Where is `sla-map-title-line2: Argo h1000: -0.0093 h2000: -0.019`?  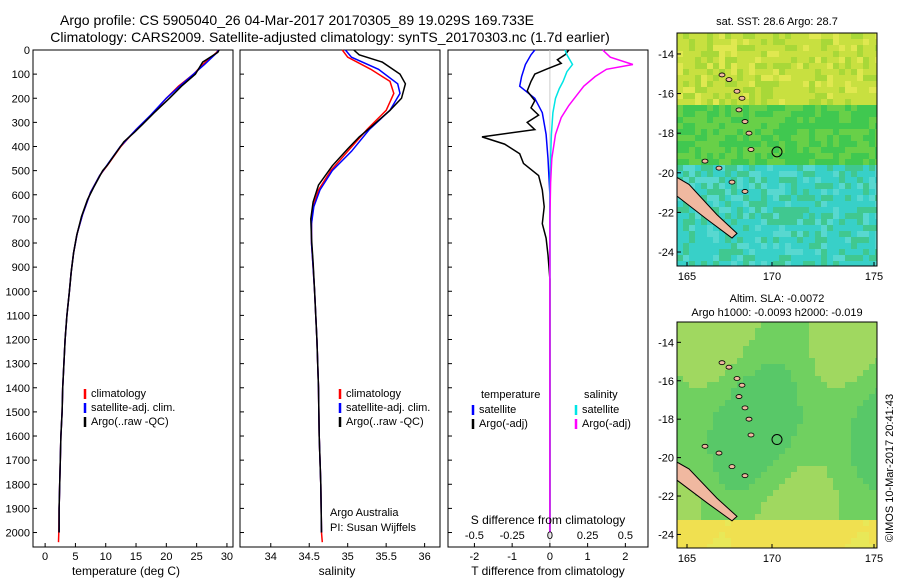 sla-map-title-line2: Argo h1000: -0.0093 h2000: -0.019 is located at coordinates (776, 313).